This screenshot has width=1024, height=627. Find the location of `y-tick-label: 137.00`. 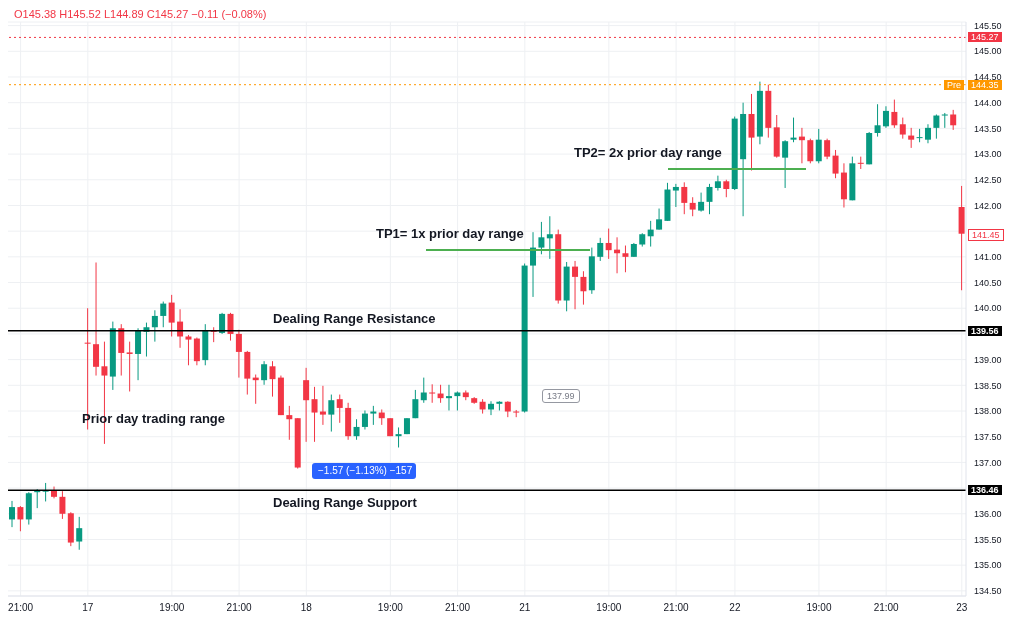

y-tick-label: 137.00 is located at coordinates (988, 462).